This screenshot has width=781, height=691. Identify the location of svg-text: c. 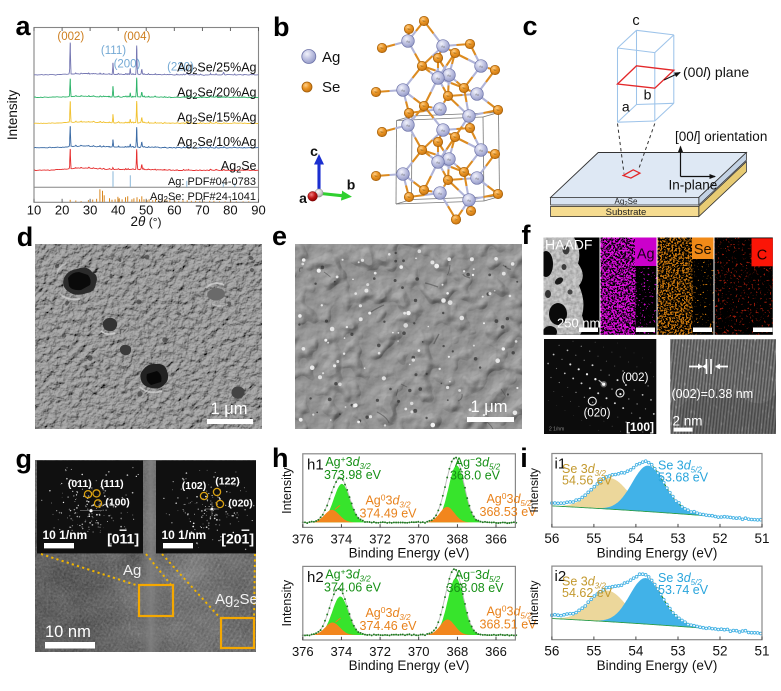
(635, 21).